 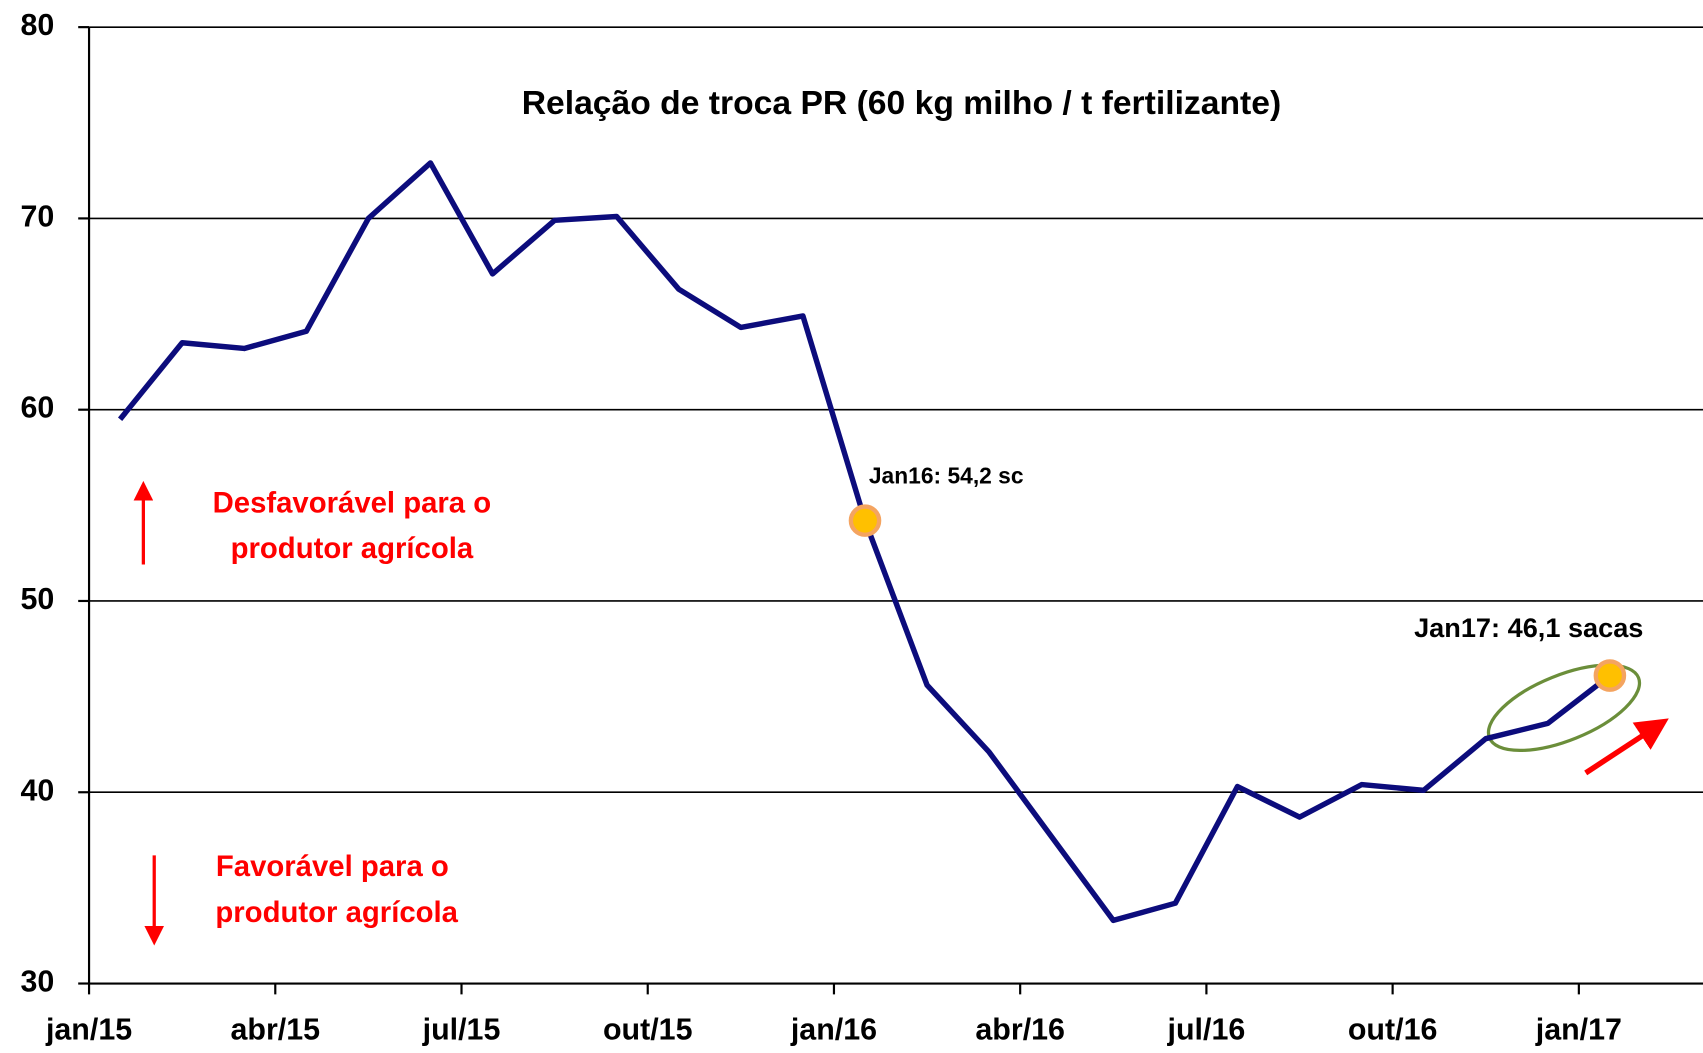 I want to click on y-tick-label: 50, so click(x=37, y=599).